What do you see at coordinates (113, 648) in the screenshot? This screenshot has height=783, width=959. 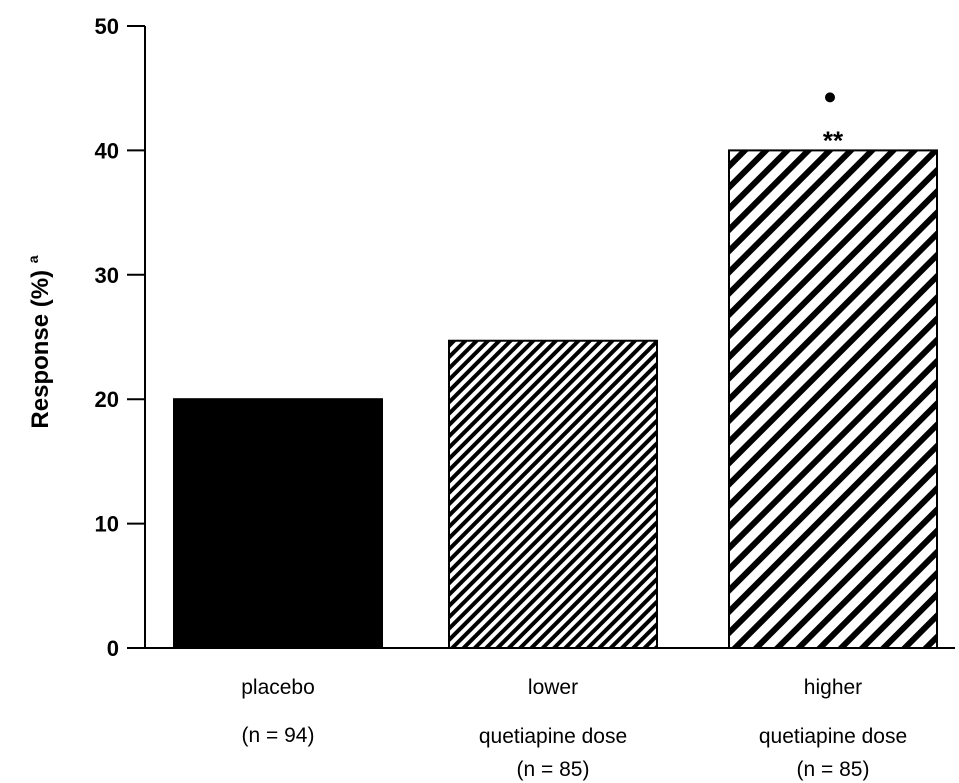 I see `y-tick-label: 0` at bounding box center [113, 648].